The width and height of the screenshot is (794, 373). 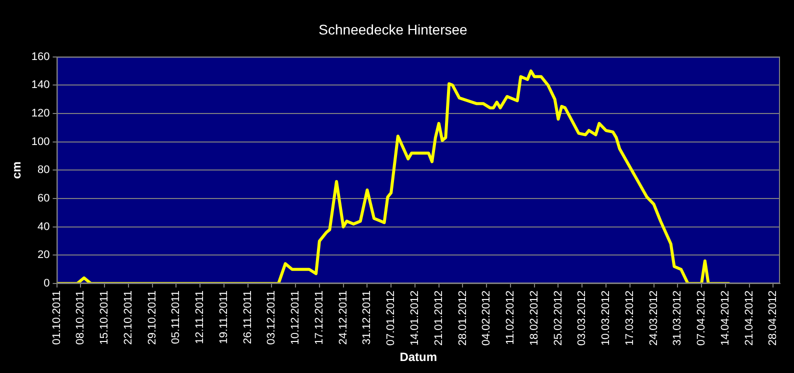 What do you see at coordinates (414, 318) in the screenshot?
I see `x-tick-label: 14.01.2012` at bounding box center [414, 318].